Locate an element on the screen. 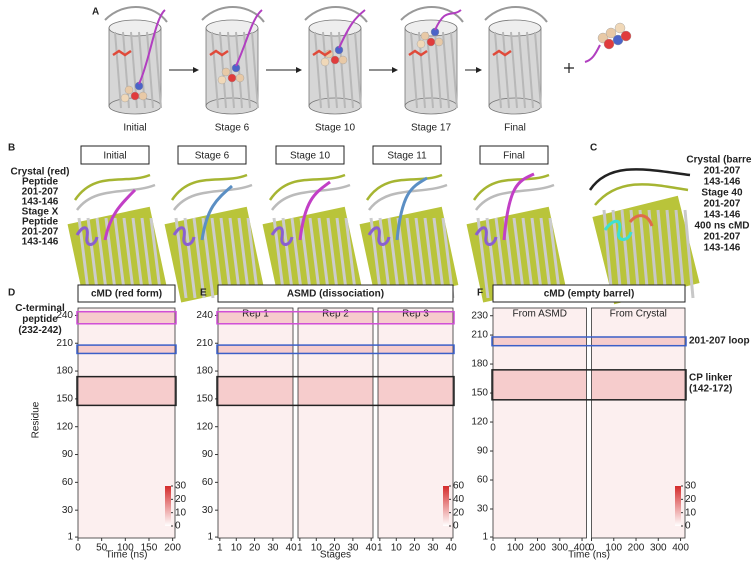 The image size is (752, 564). colorbar-label: 60 is located at coordinates (459, 486).